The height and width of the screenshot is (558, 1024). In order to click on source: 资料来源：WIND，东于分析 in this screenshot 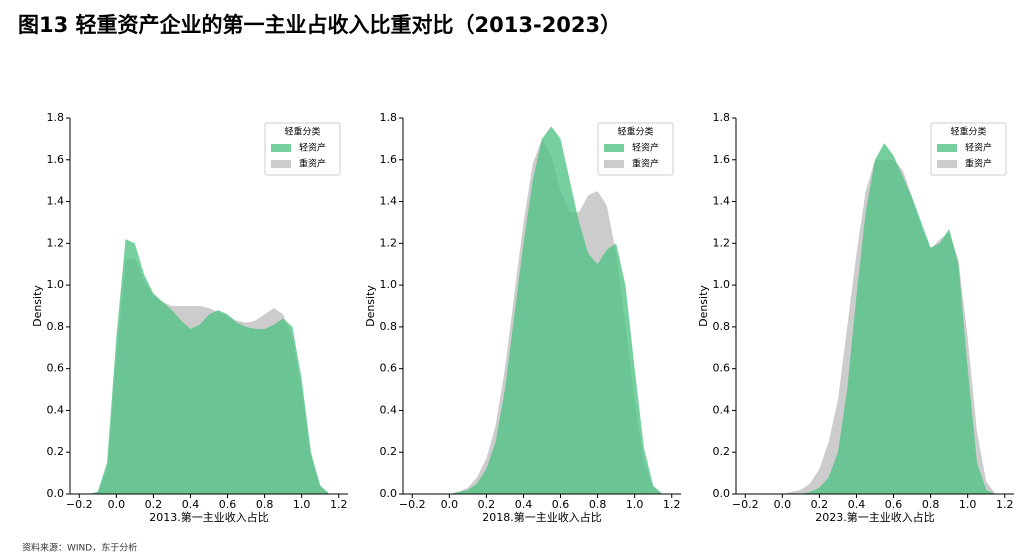, I will do `click(79, 548)`.